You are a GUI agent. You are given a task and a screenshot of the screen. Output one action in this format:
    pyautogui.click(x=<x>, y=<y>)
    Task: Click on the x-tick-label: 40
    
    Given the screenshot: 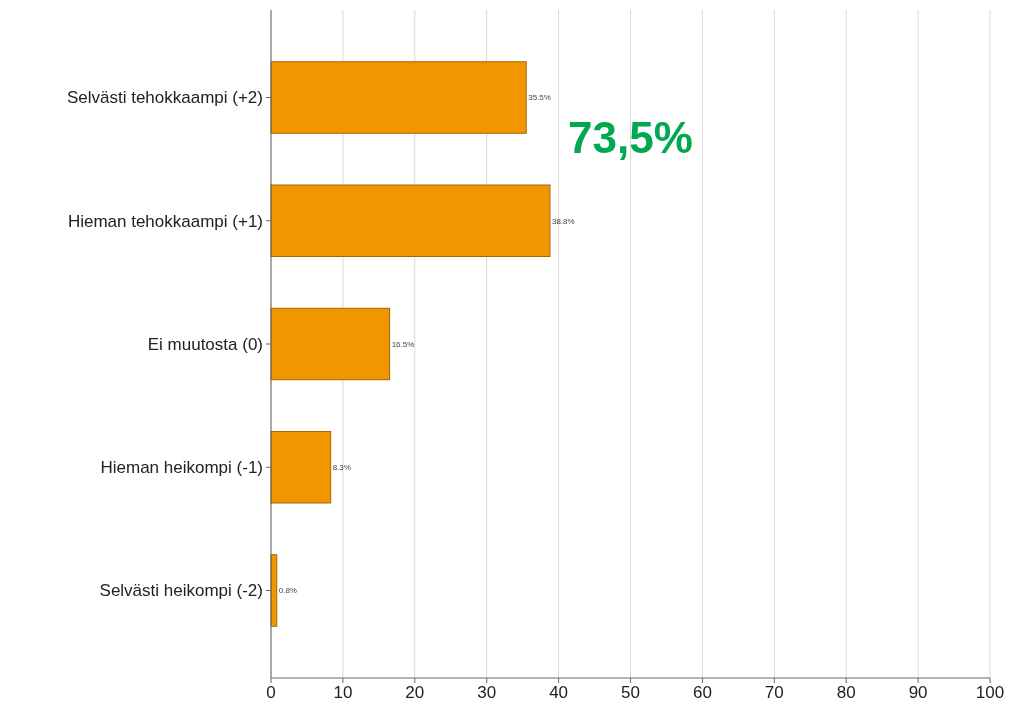 What is the action you would take?
    pyautogui.click(x=559, y=692)
    